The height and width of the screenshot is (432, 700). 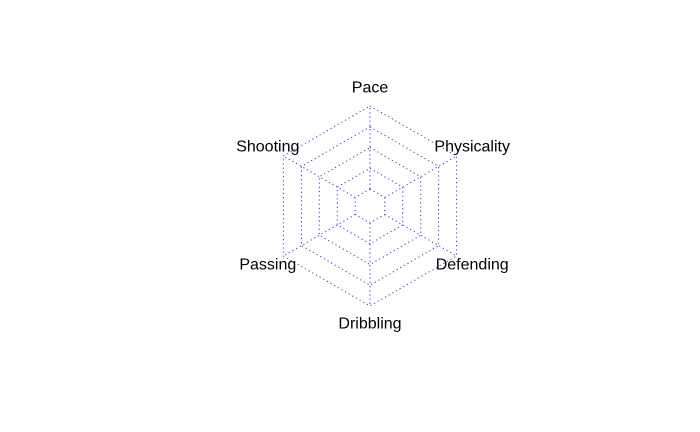 I want to click on axis-label-shooting: Shooting, so click(x=267, y=147).